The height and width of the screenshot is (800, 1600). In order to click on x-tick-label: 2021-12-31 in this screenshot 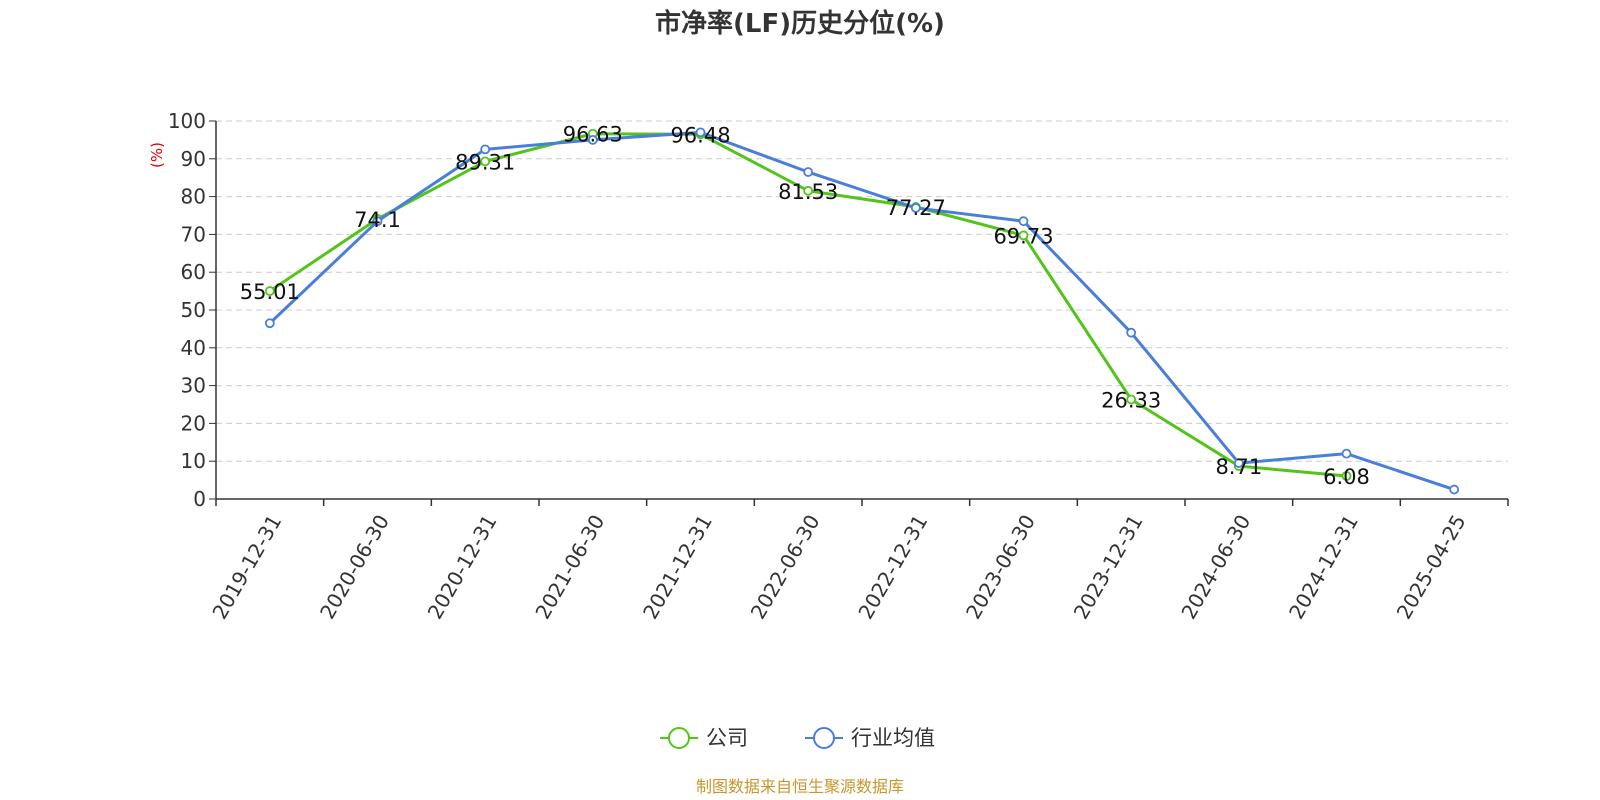, I will do `click(677, 567)`.